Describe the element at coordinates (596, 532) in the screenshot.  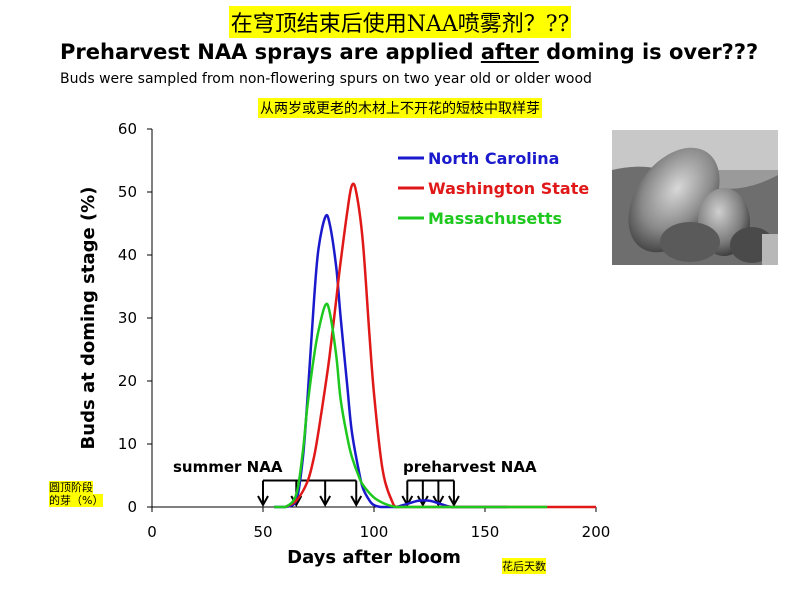
I see `x-tick-label: 200` at that location.